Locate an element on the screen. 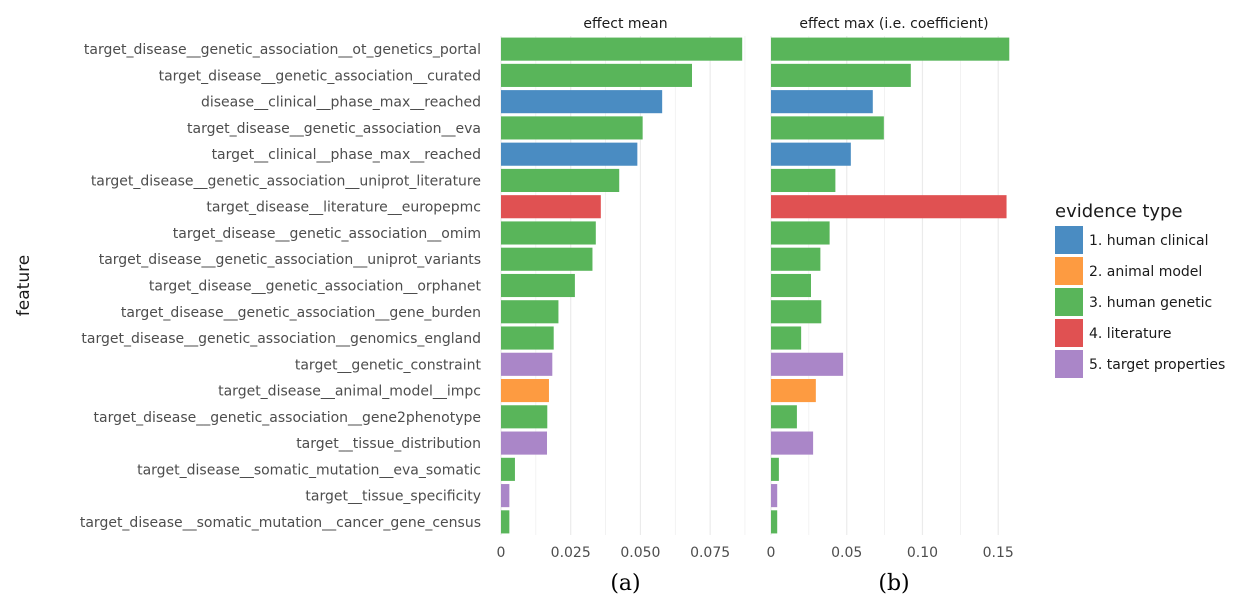 The width and height of the screenshot is (1238, 602). panel-title: effect mean is located at coordinates (625, 24).